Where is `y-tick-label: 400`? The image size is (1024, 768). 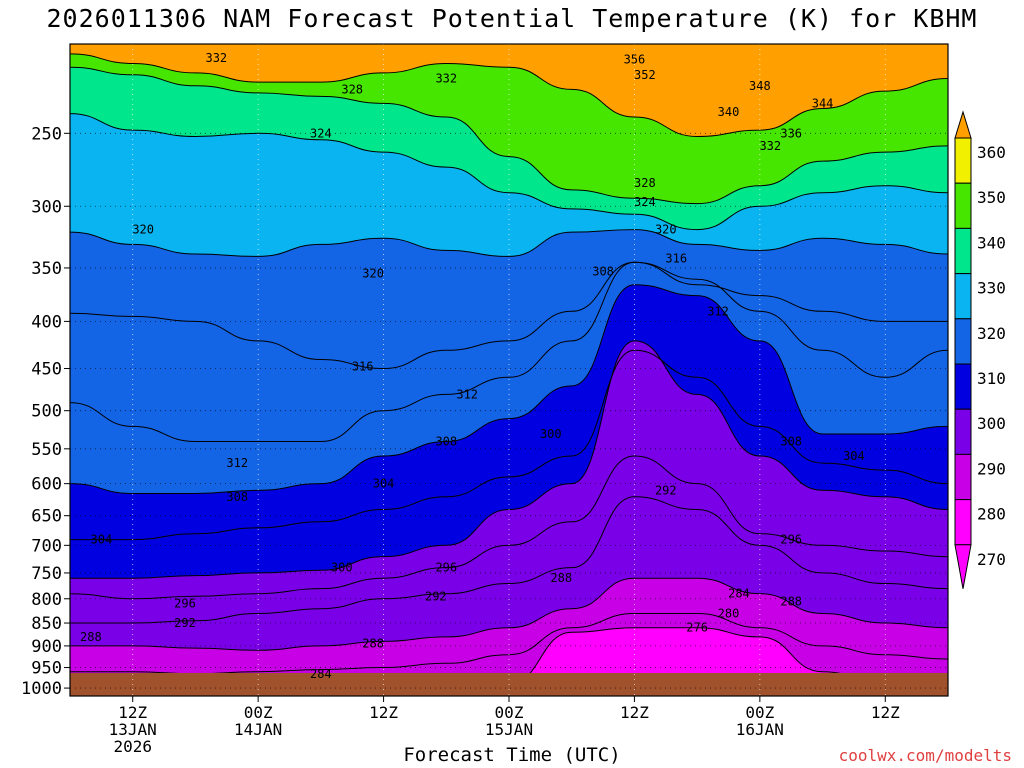 y-tick-label: 400 is located at coordinates (46, 322).